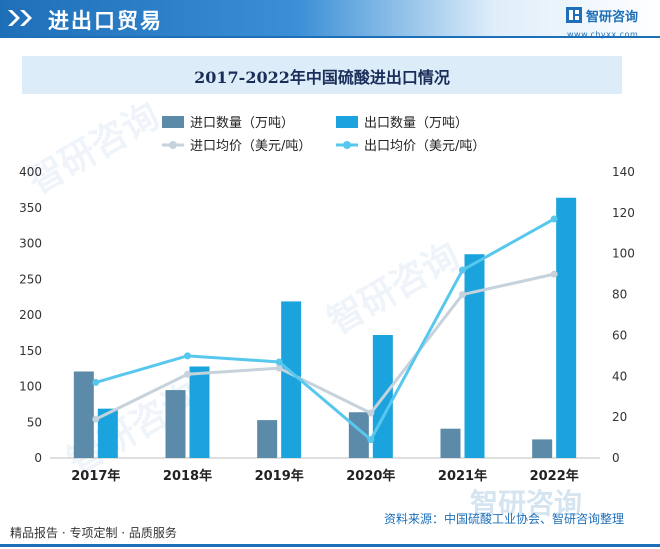 The image size is (660, 549). Describe the element at coordinates (619, 295) in the screenshot. I see `y-right-tick-label: 80` at that location.